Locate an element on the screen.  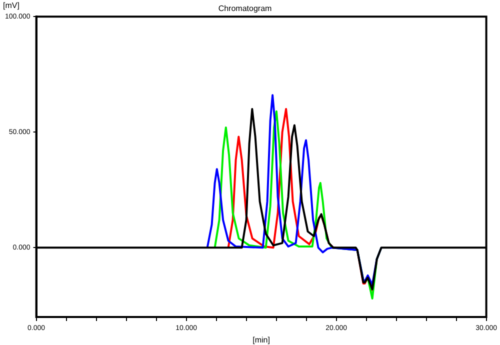
x-axis-title: [min] is located at coordinates (261, 339).